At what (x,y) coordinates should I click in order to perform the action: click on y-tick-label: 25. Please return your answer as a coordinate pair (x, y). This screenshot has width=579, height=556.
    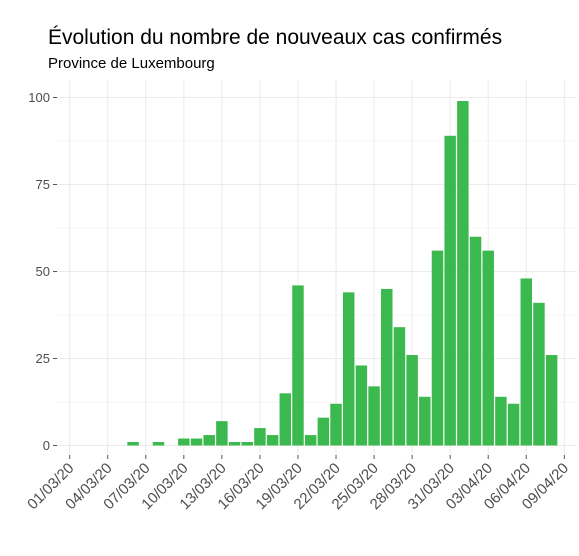
    Looking at the image, I should click on (43, 358).